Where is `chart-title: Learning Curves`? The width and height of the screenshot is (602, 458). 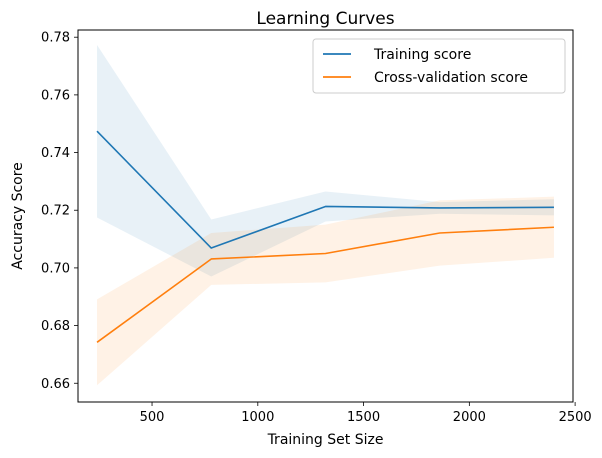 chart-title: Learning Curves is located at coordinates (325, 19).